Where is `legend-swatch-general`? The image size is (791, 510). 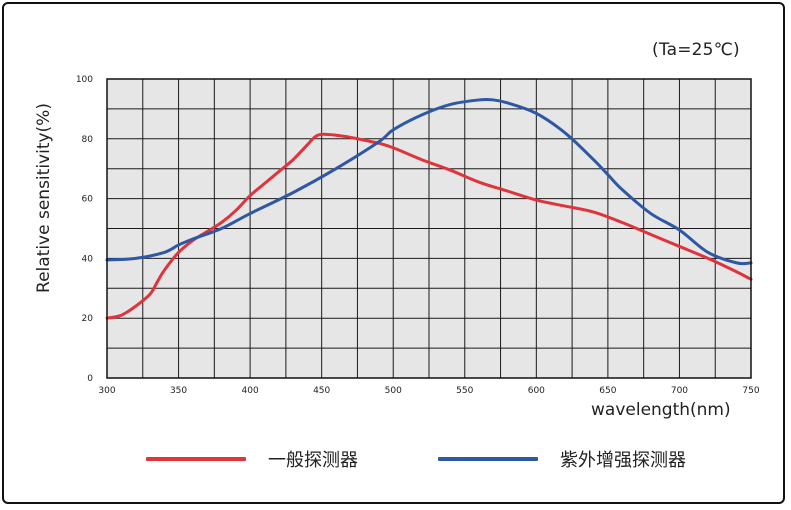
legend-swatch-general is located at coordinates (196, 459).